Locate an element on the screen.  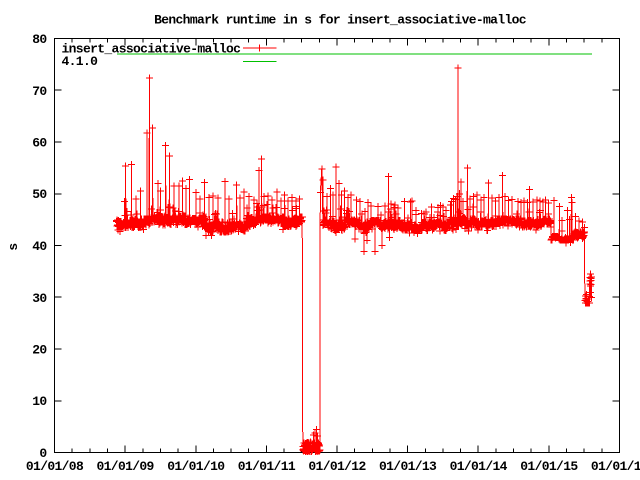
svg-text: 60 is located at coordinates (39, 143).